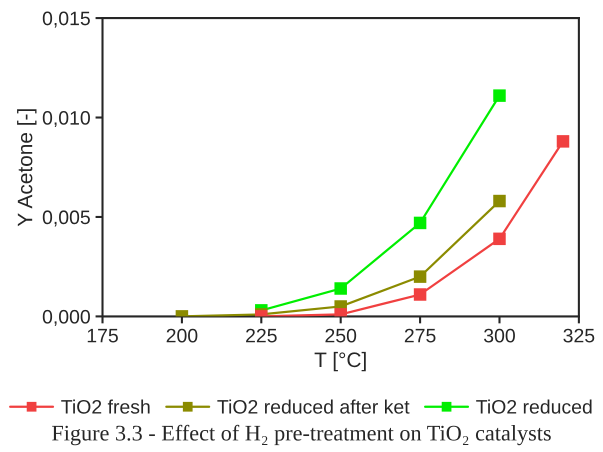 The width and height of the screenshot is (603, 452). I want to click on x-tick-label: 250, so click(340, 335).